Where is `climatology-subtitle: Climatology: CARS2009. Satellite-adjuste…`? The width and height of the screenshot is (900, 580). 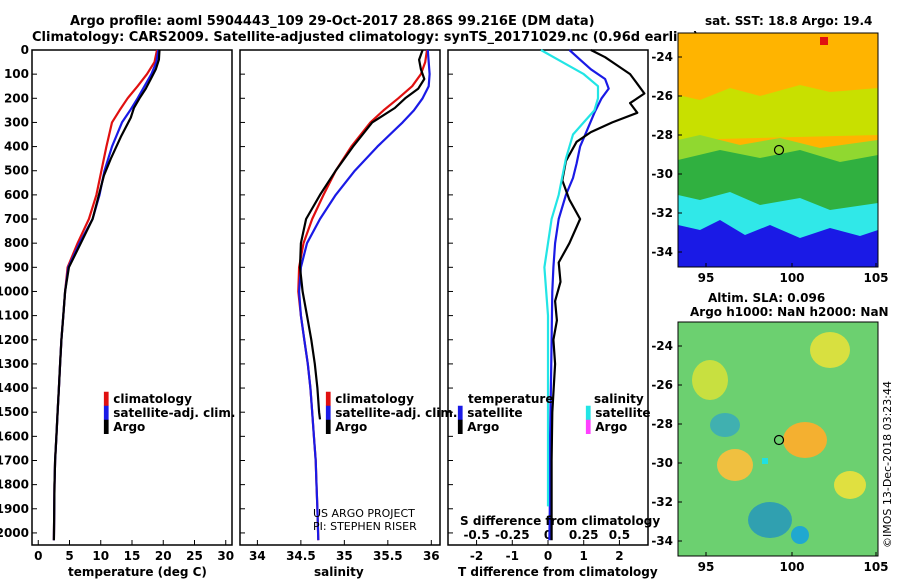
climatology-subtitle: Climatology: CARS2009. Satellite-adjuste… is located at coordinates (365, 37).